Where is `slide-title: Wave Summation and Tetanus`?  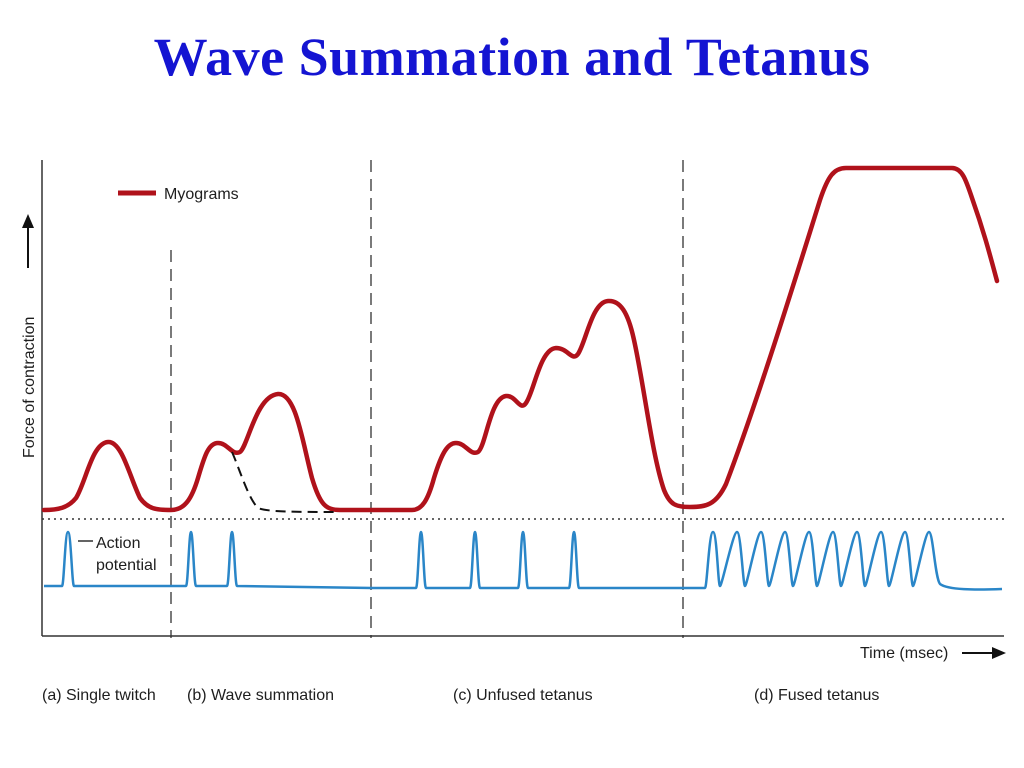
slide-title: Wave Summation and Tetanus is located at coordinates (512, 57).